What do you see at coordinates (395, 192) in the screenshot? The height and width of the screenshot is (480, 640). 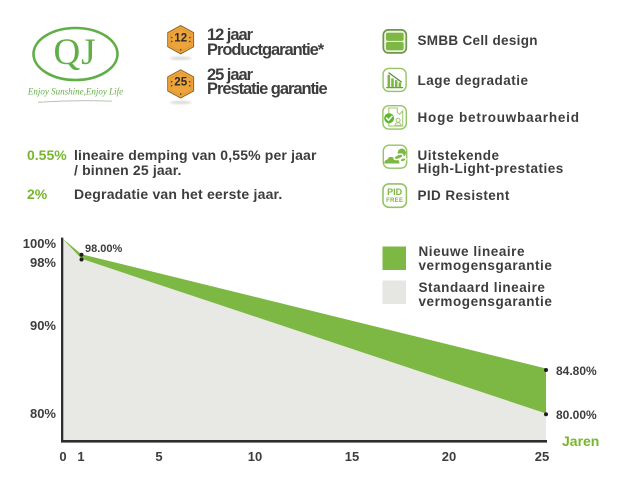 I see `svg-text: PID` at bounding box center [395, 192].